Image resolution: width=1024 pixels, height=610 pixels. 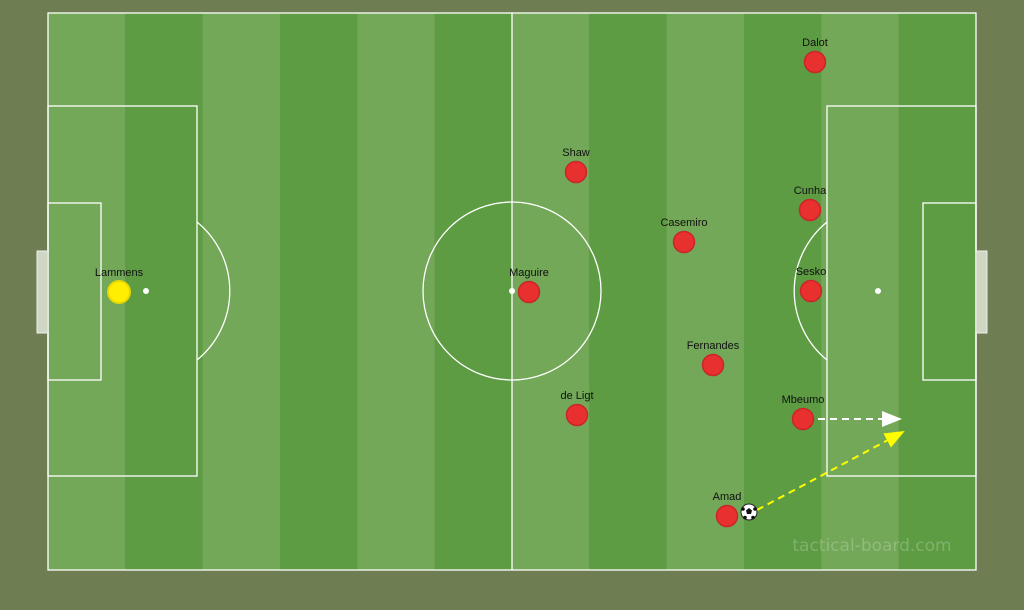 What do you see at coordinates (42, 292) in the screenshot?
I see `left-goal` at bounding box center [42, 292].